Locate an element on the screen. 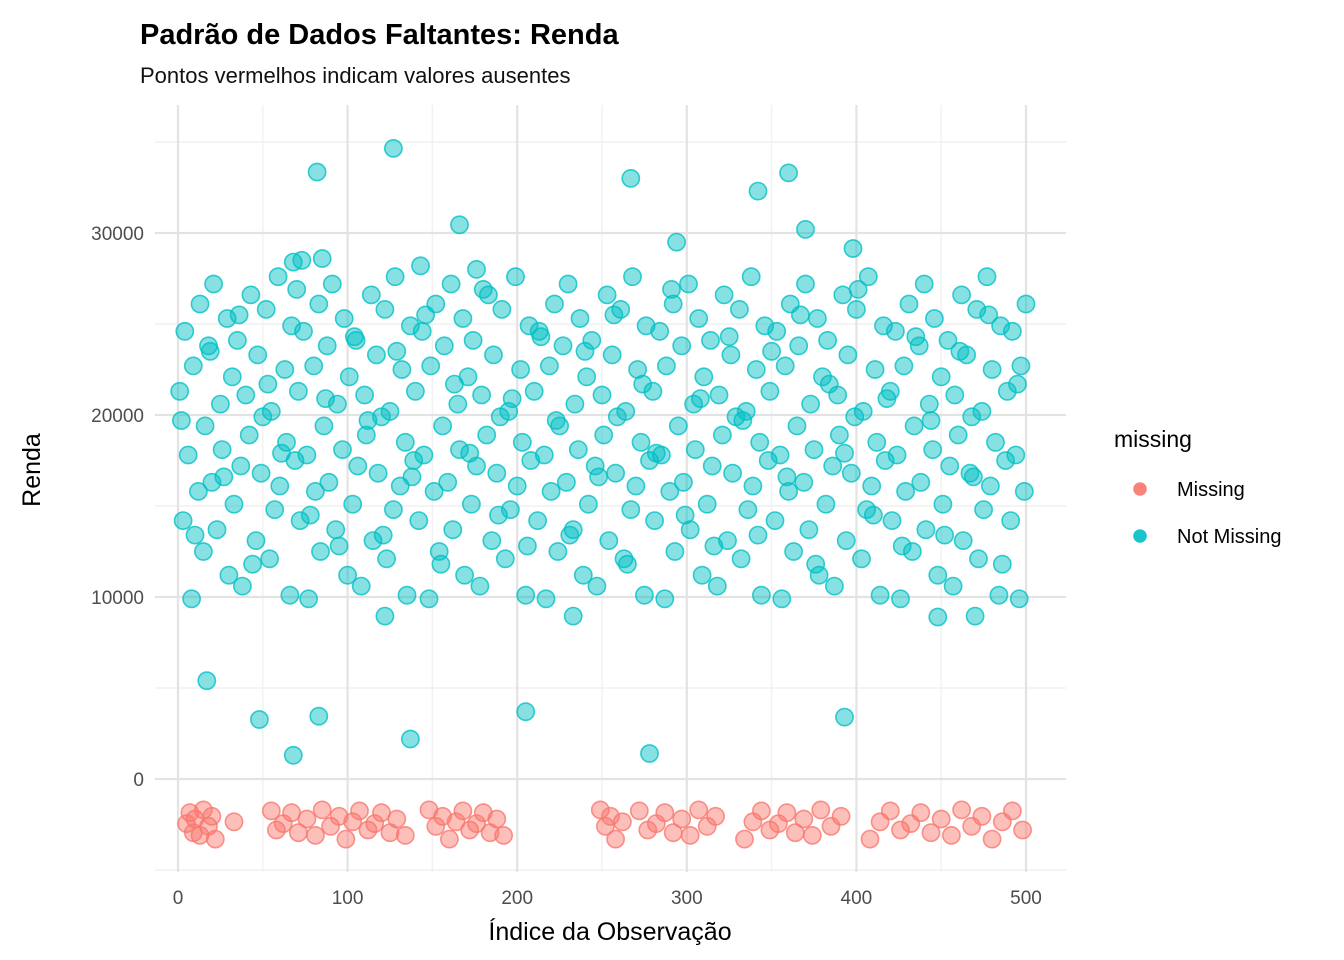  chart-title: Padrão de Dados Faltantes: Renda is located at coordinates (379, 35).